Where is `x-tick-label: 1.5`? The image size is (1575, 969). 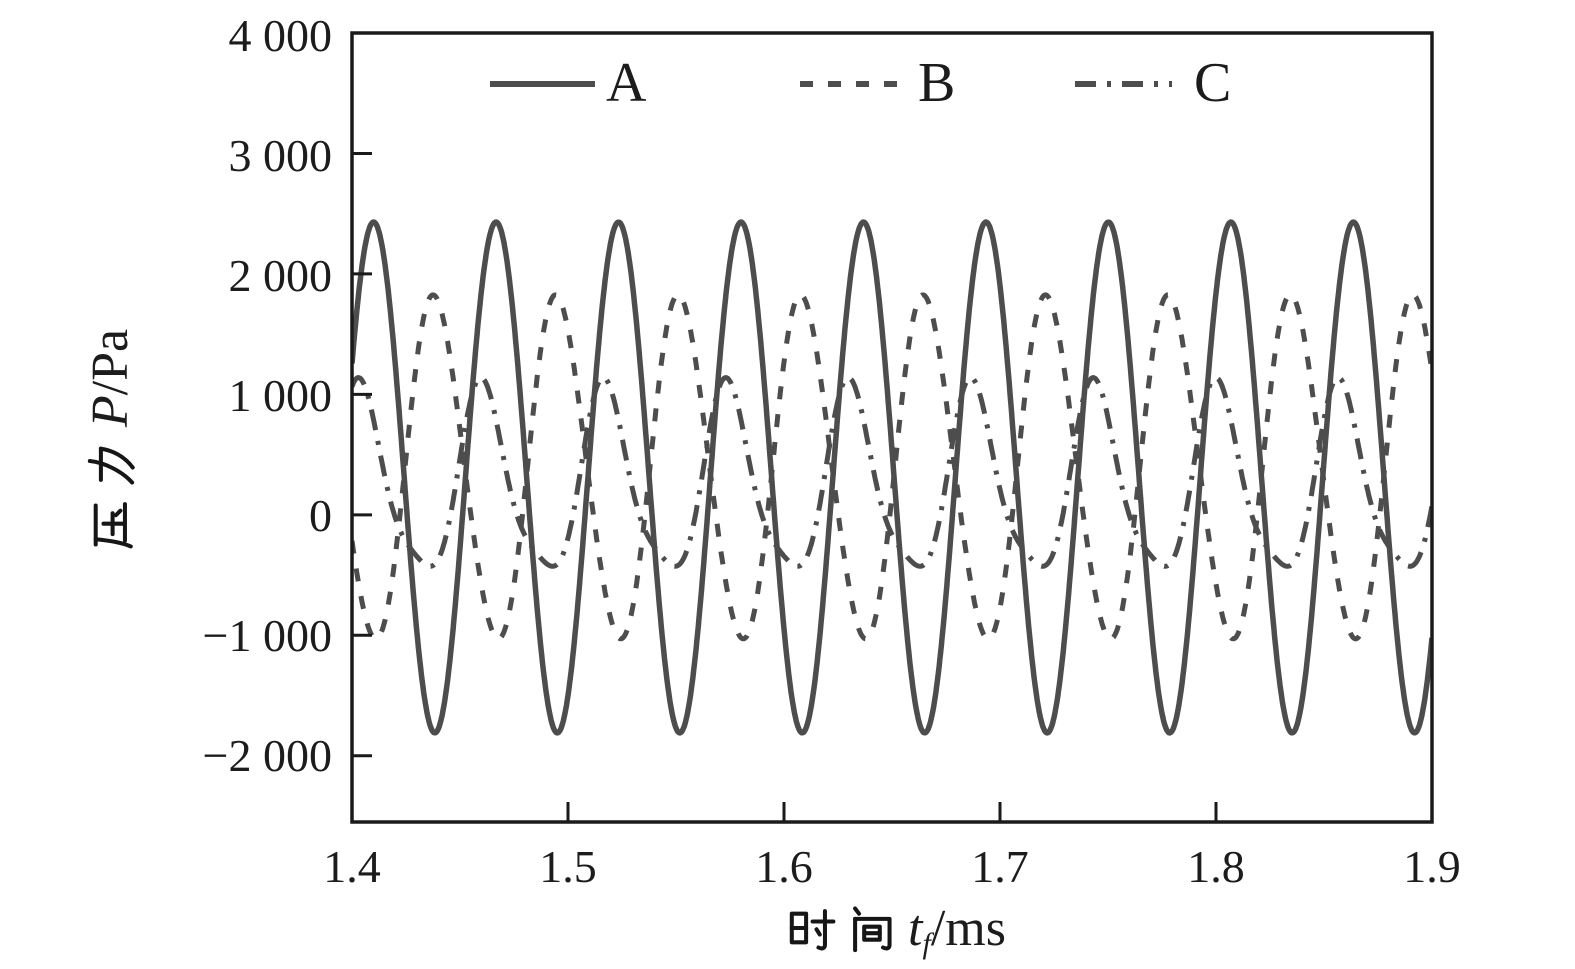 x-tick-label: 1.5 is located at coordinates (568, 866).